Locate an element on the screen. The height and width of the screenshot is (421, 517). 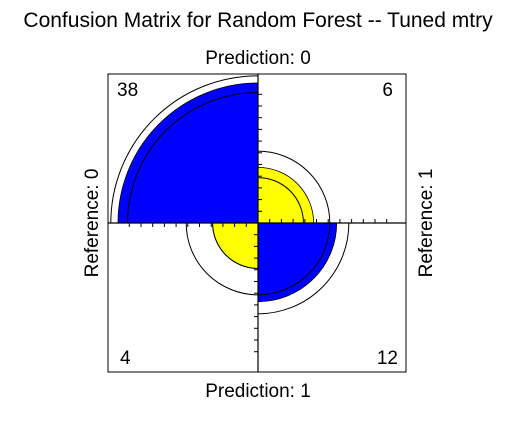
left-axis-label: Reference: 0 is located at coordinates (92, 223).